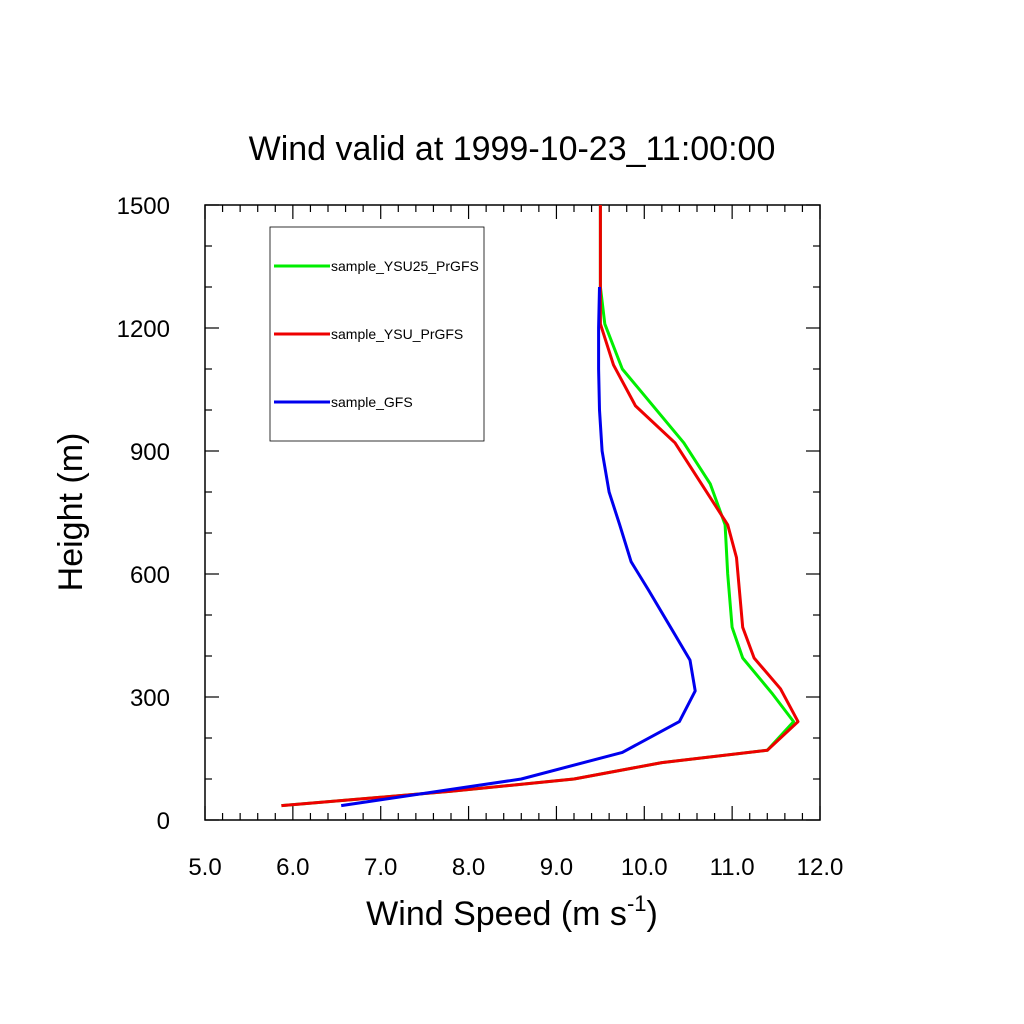  What do you see at coordinates (143, 514) in the screenshot?
I see `y-tick-labels: 0 300 600 900 1200 1500` at bounding box center [143, 514].